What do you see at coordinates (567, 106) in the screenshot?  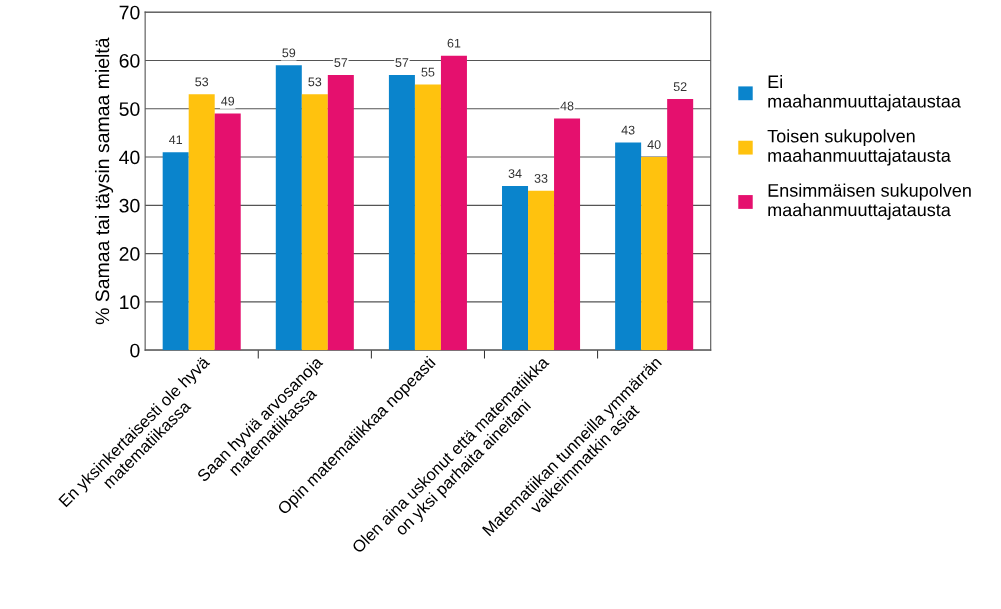 I see `data-label: 48` at bounding box center [567, 106].